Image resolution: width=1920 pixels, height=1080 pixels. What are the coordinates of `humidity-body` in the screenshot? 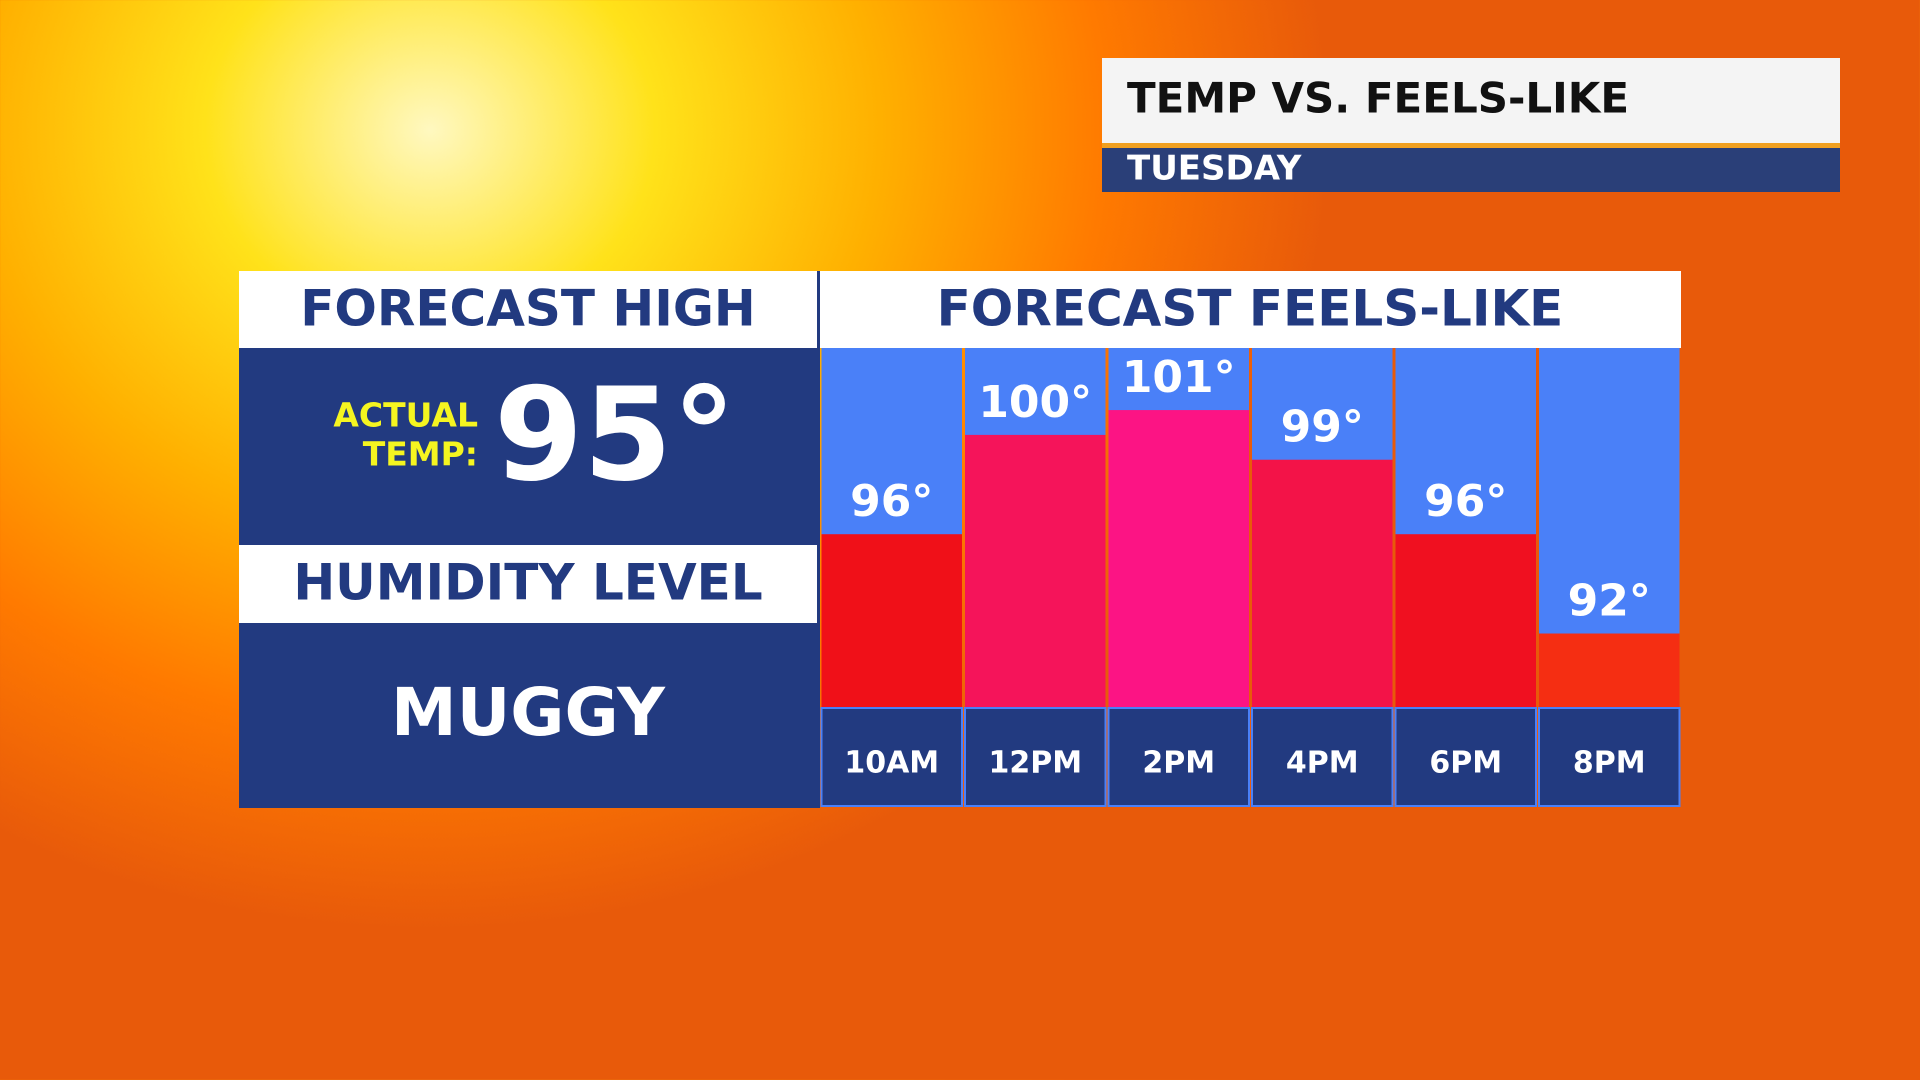 It's located at (528, 715).